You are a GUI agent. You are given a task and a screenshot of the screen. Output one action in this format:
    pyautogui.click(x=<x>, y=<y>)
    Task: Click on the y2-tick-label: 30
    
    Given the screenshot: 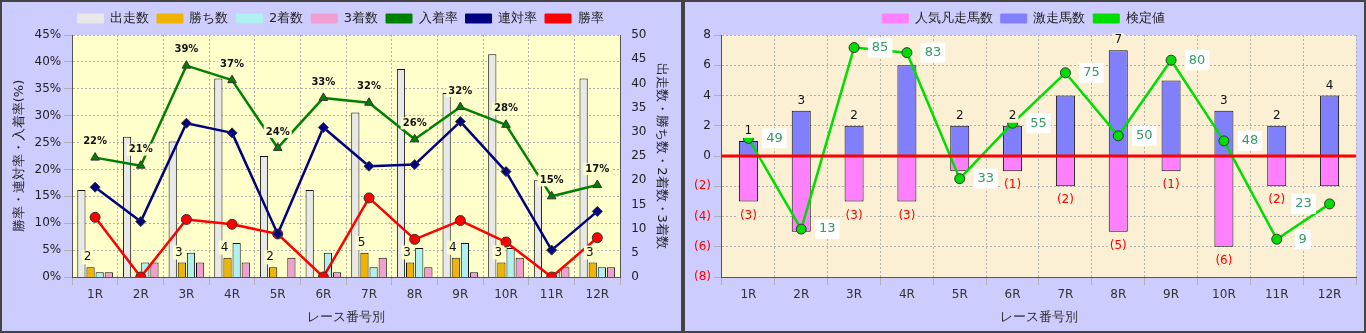 What is the action you would take?
    pyautogui.click(x=639, y=130)
    